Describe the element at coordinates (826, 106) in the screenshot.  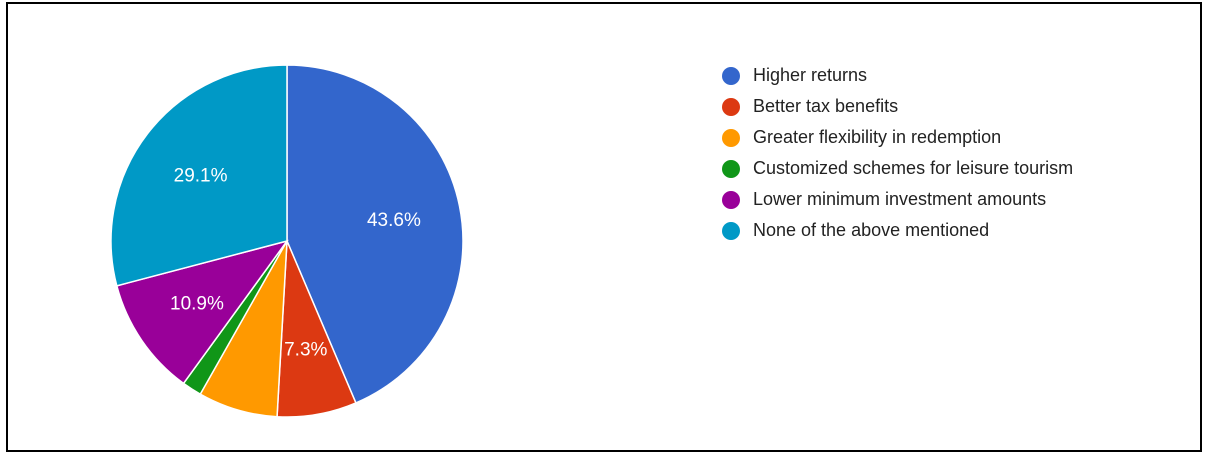
I see `legend-label: Better tax benefits` at that location.